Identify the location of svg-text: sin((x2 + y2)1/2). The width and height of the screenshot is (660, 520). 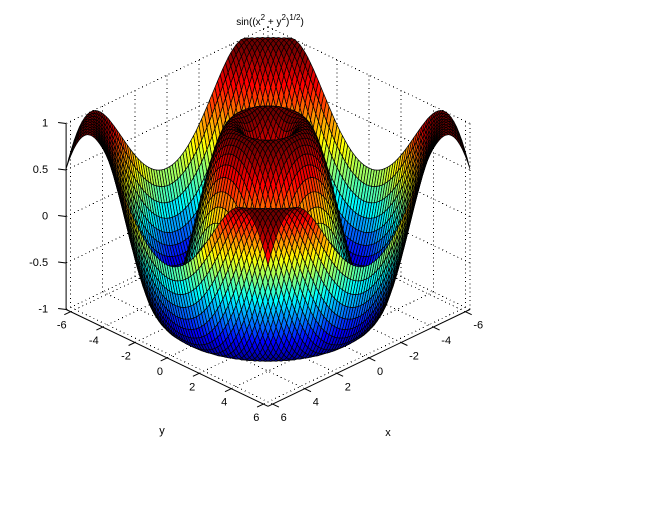
(270, 20).